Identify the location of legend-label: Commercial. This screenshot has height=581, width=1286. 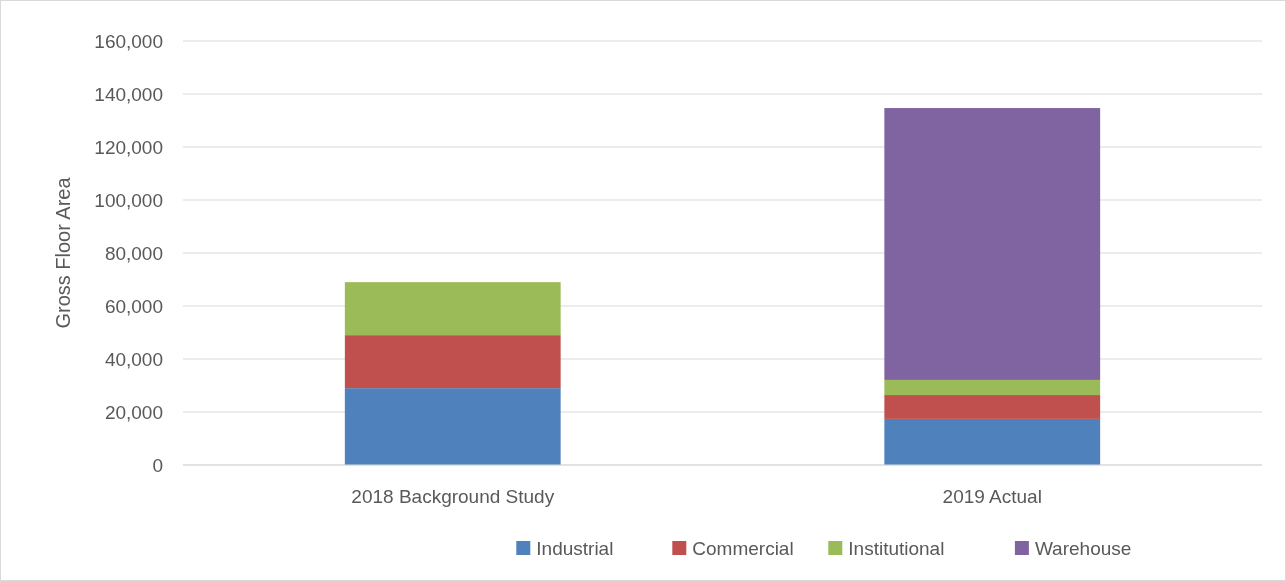
(743, 548).